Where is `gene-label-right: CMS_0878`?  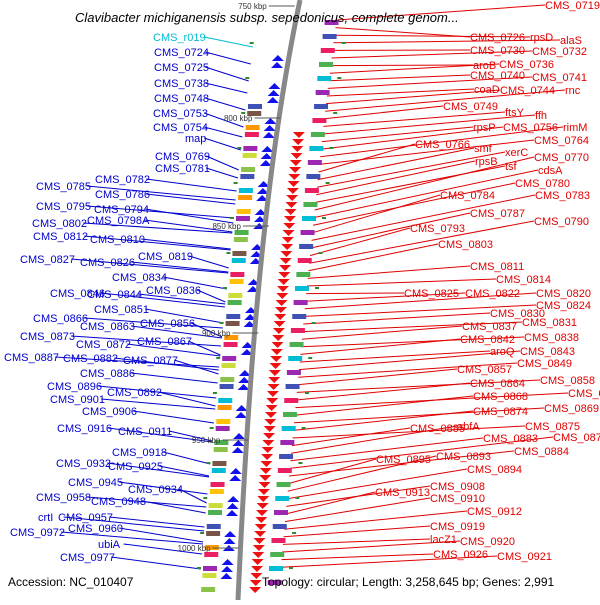
gene-label-right: CMS_0878 is located at coordinates (576, 438).